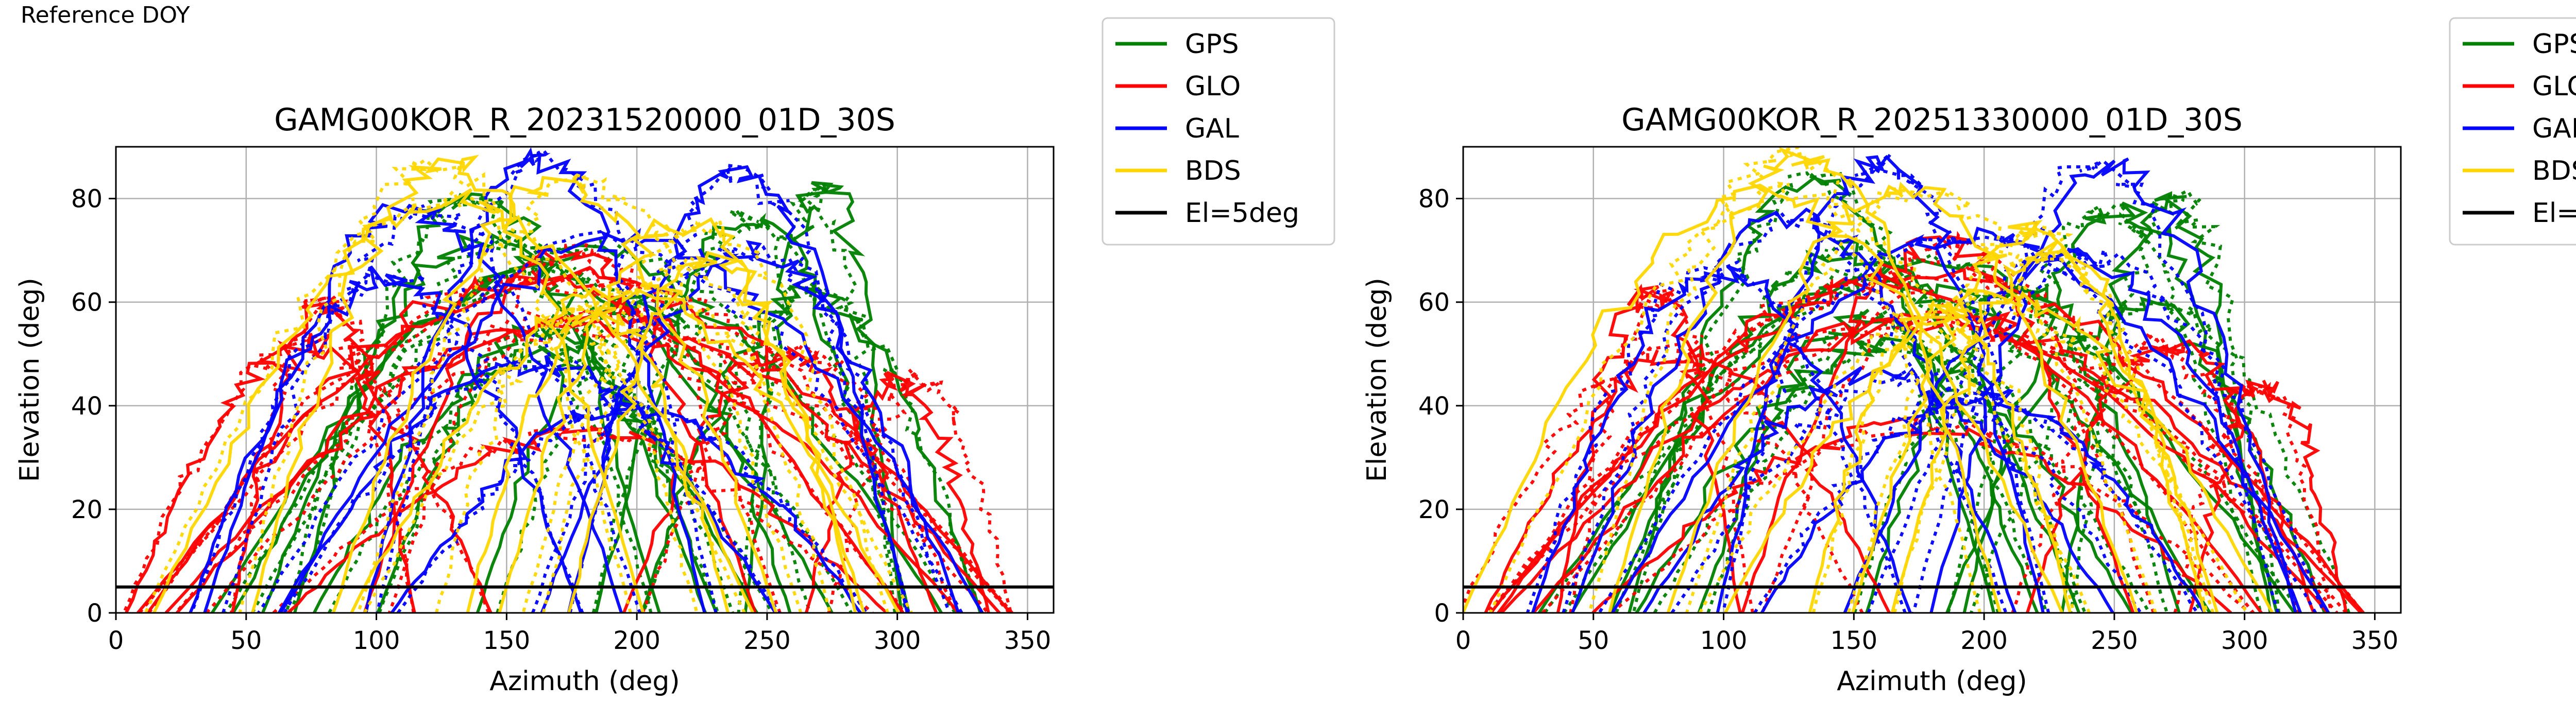 This screenshot has height=720, width=2576. Describe the element at coordinates (1242, 213) in the screenshot. I see `legend-label: El=5deg` at that location.